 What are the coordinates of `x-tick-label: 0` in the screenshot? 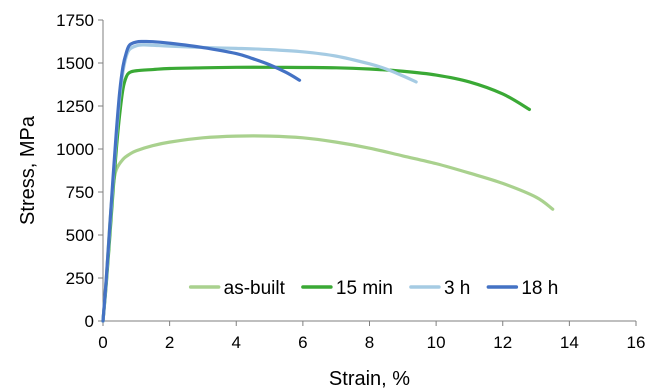 It's located at (102, 342).